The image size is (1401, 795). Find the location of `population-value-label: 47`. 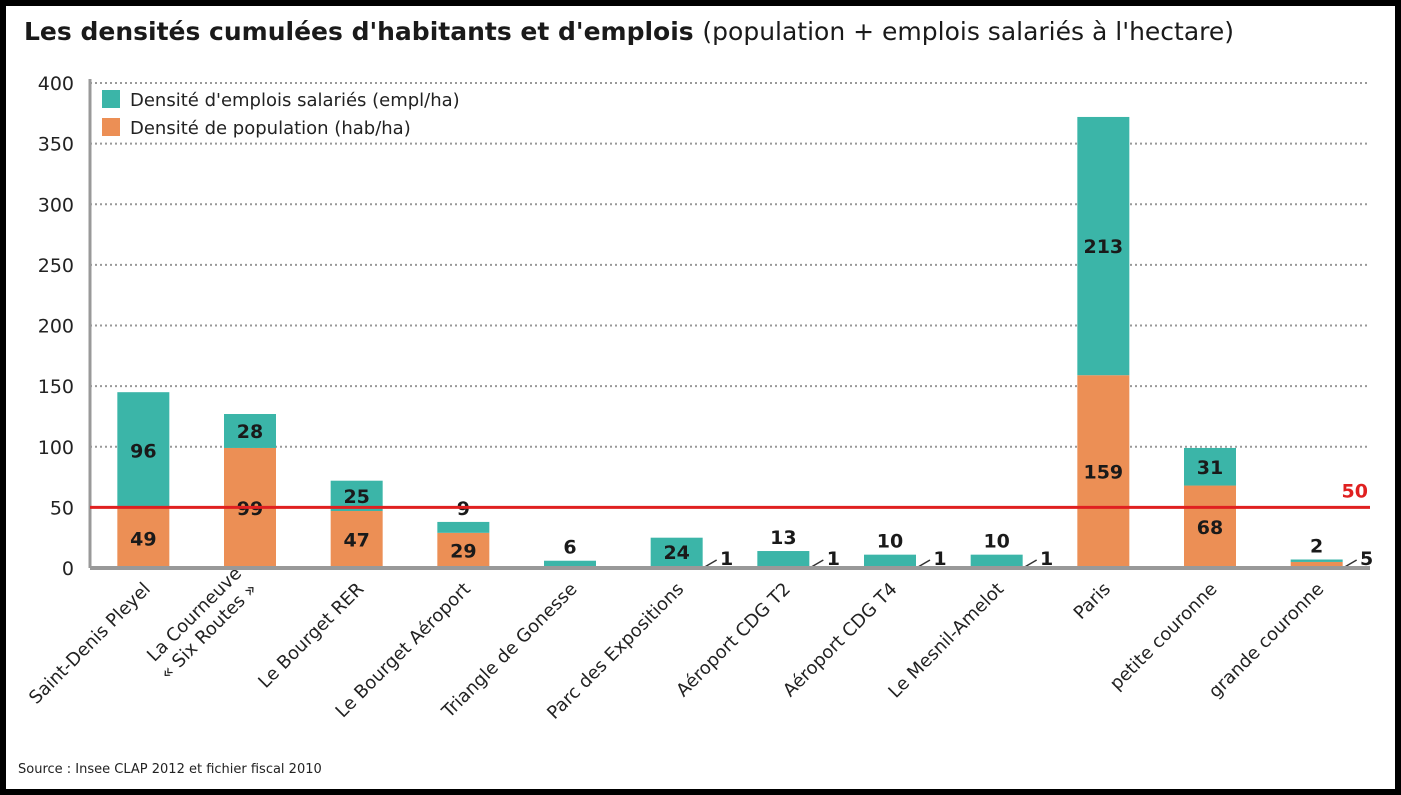

population-value-label: 47 is located at coordinates (356, 541).